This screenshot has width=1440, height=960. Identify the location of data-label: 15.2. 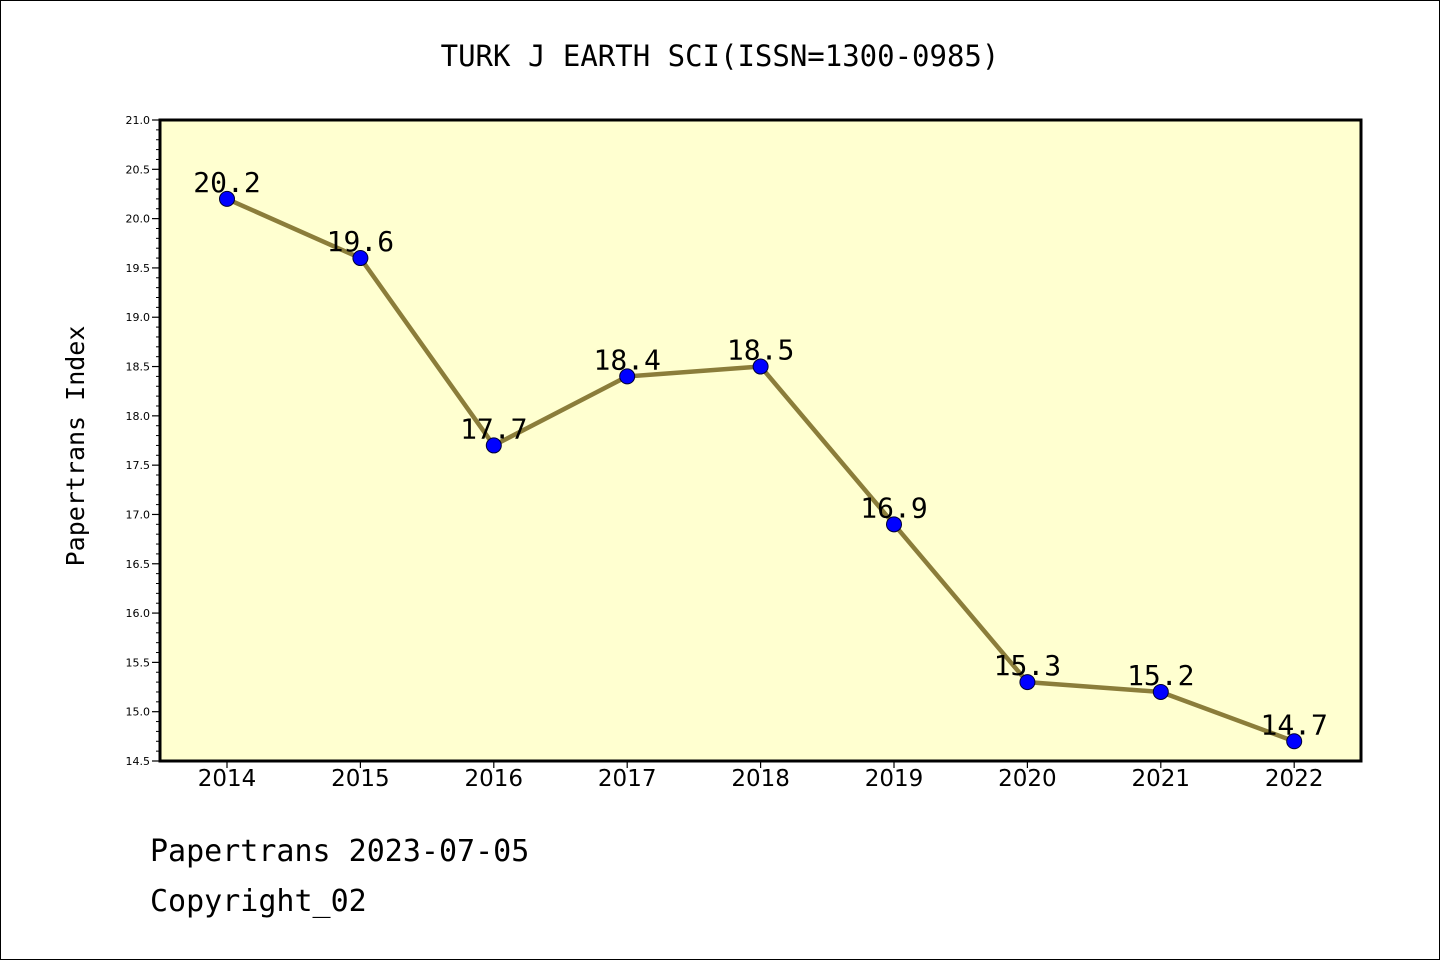
(1160, 675).